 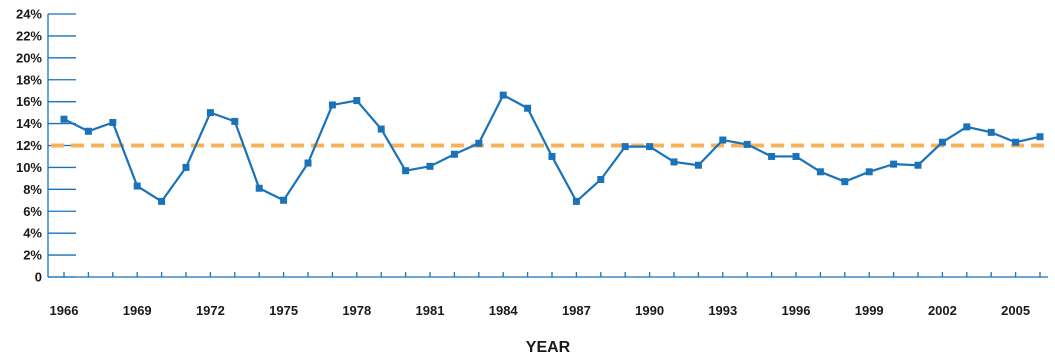 I want to click on x-tick-label: 1993, so click(x=722, y=310).